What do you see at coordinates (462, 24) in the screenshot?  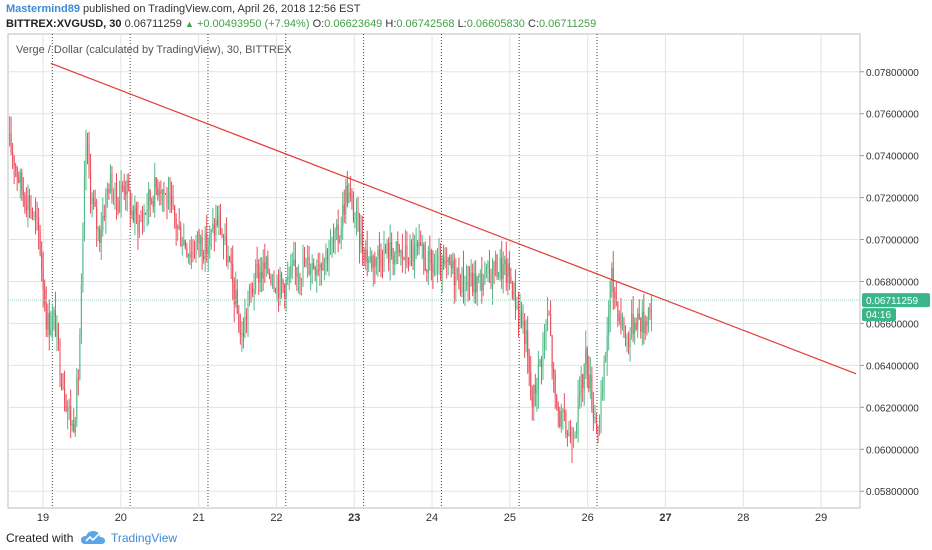 I see `low-label: L:` at bounding box center [462, 24].